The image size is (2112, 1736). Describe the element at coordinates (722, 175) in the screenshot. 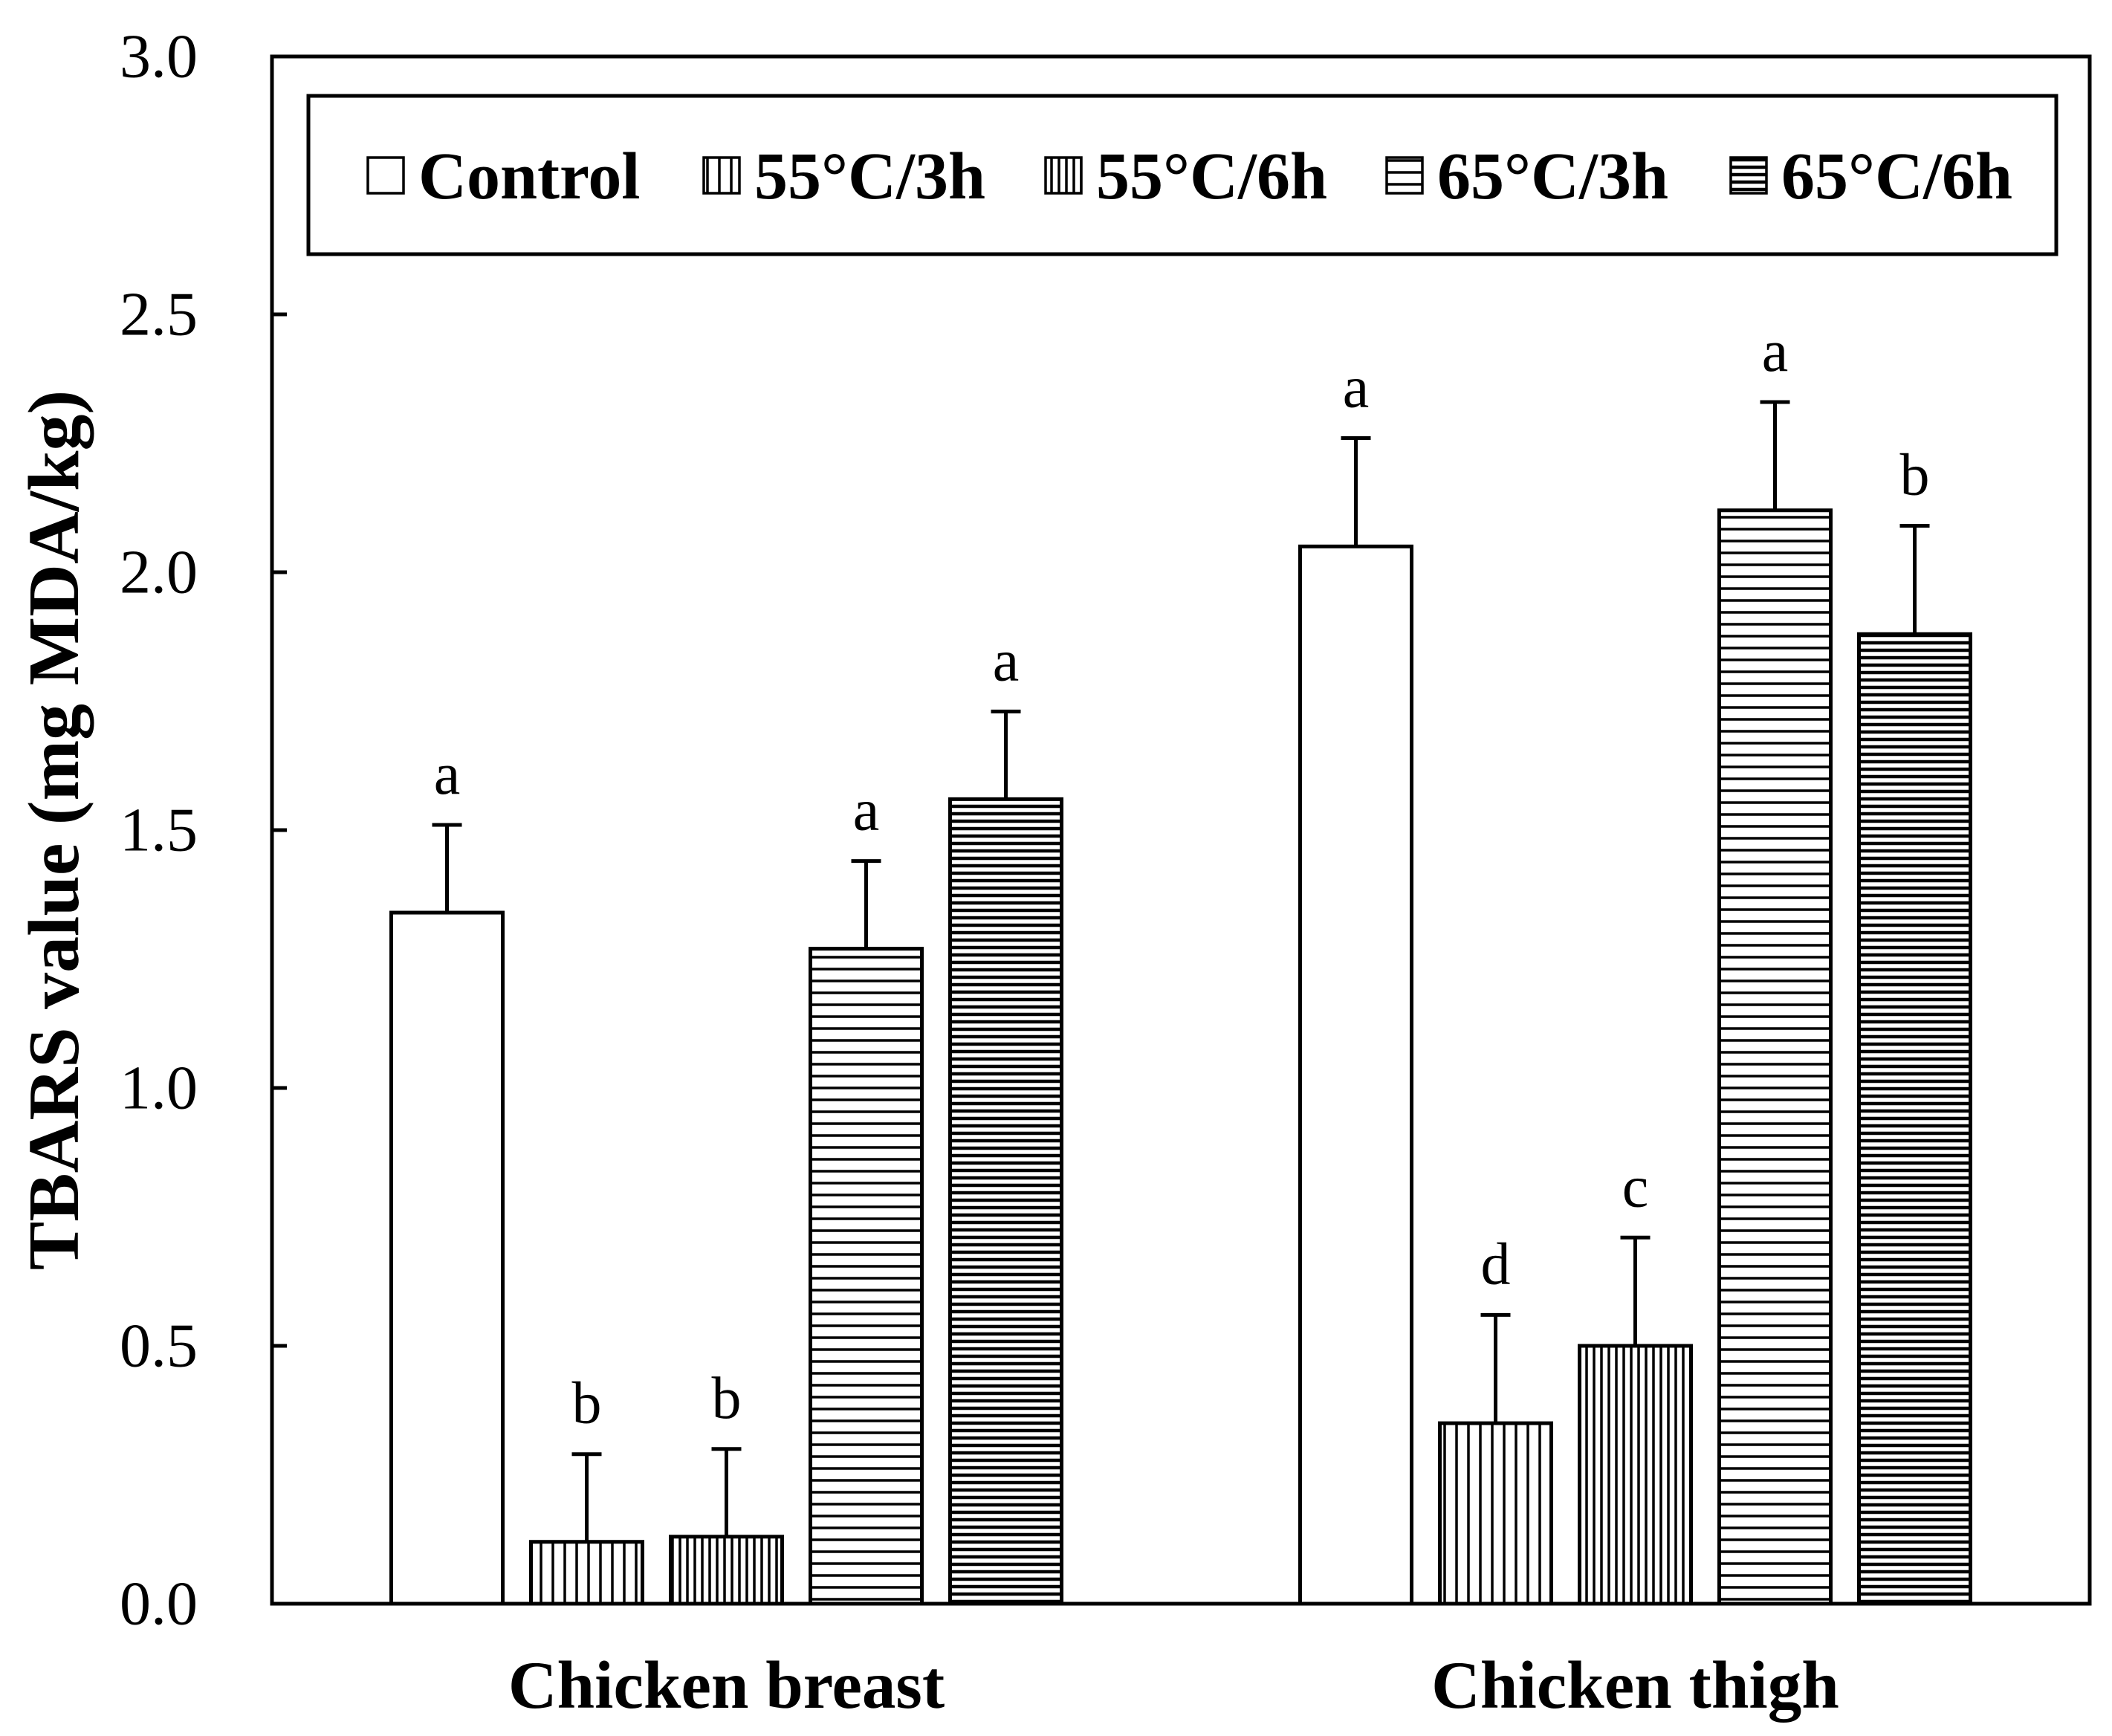

I see `legend-swatch-55-c-3h` at that location.